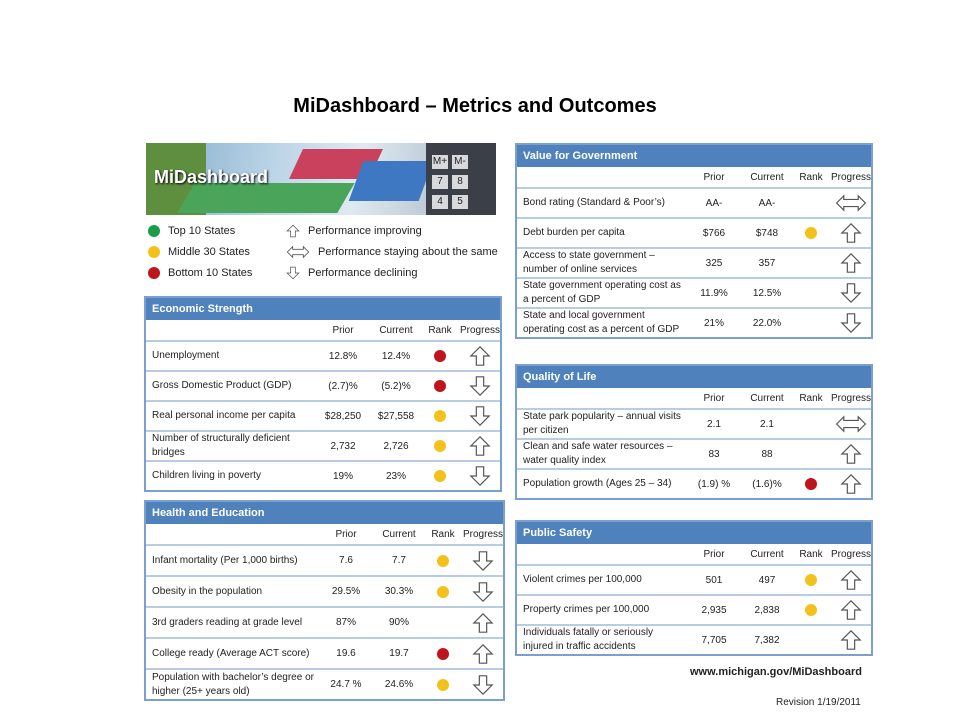  I want to click on calculator-image: M+ M- 7 8 4 5, so click(461, 179).